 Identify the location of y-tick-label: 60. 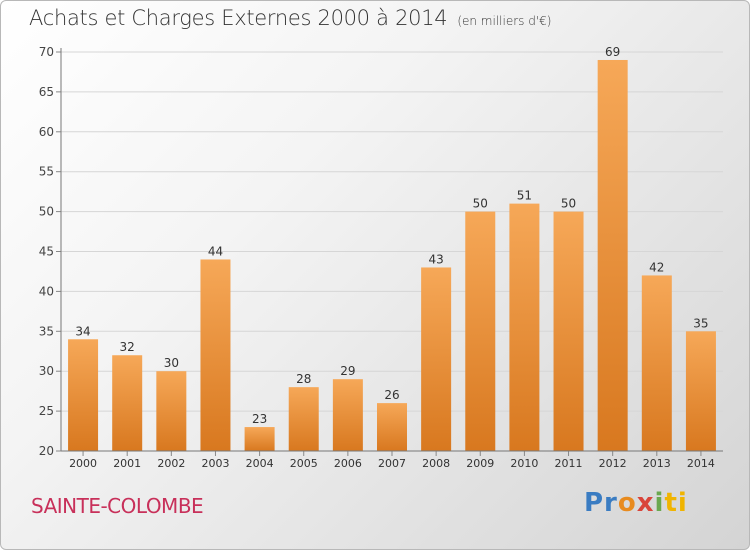
(46, 132).